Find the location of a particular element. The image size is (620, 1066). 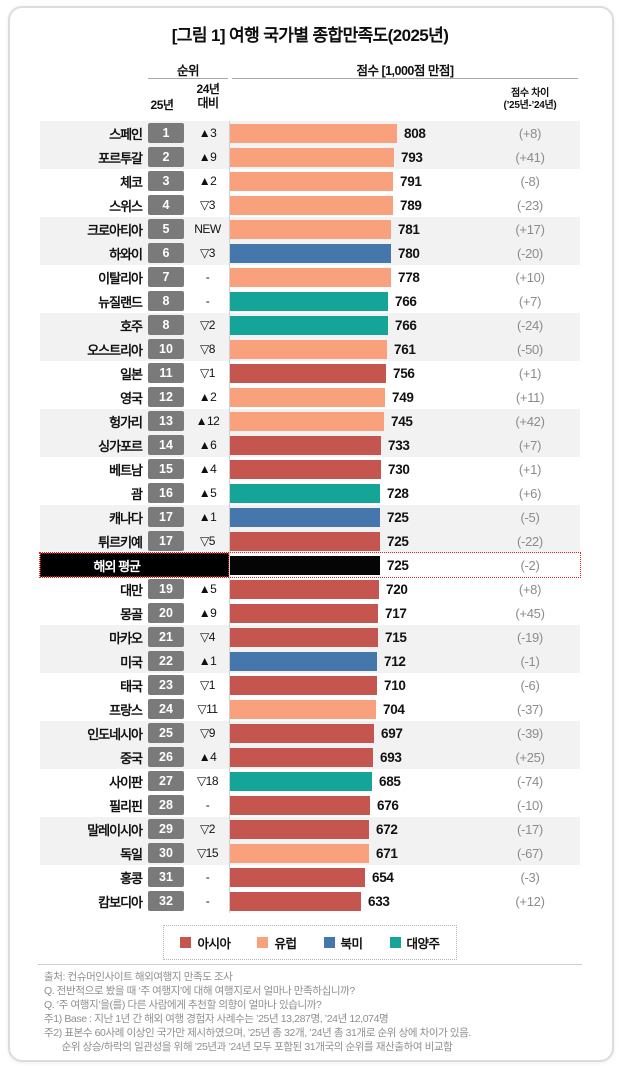

table-row: 말레이시아 29 ▽2 672 (-17) is located at coordinates (310, 829).